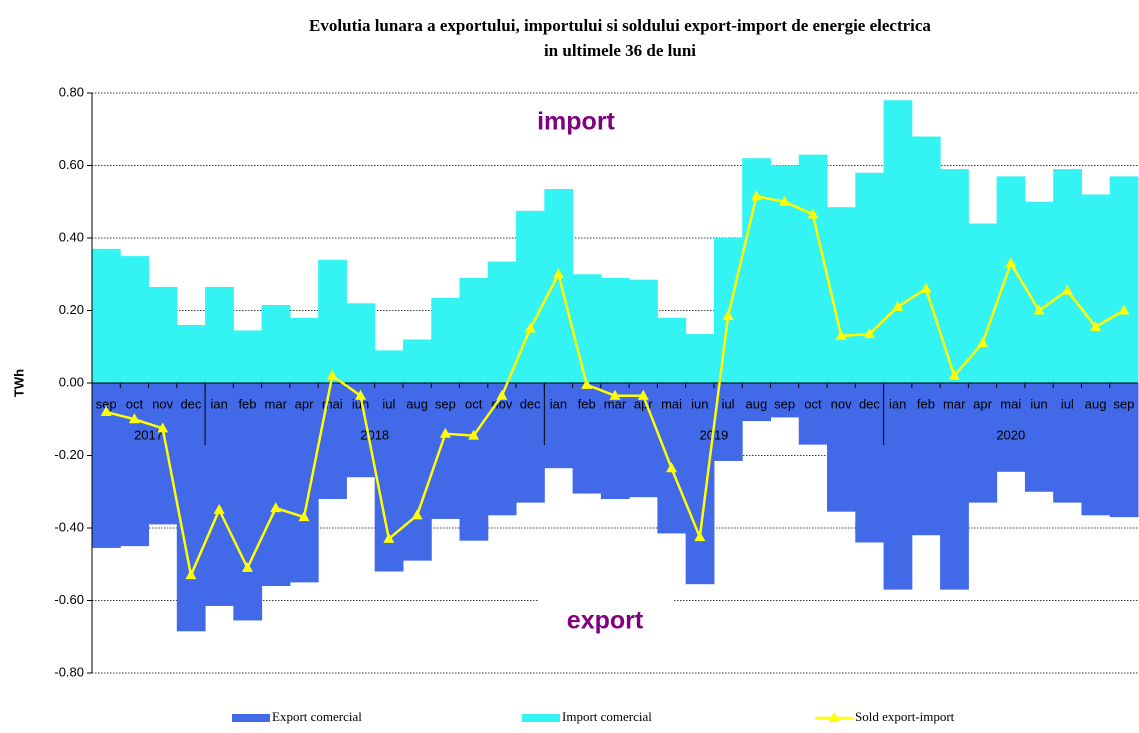 This screenshot has width=1139, height=733. What do you see at coordinates (501, 403) in the screenshot?
I see `x-tick-label: nov` at bounding box center [501, 403].